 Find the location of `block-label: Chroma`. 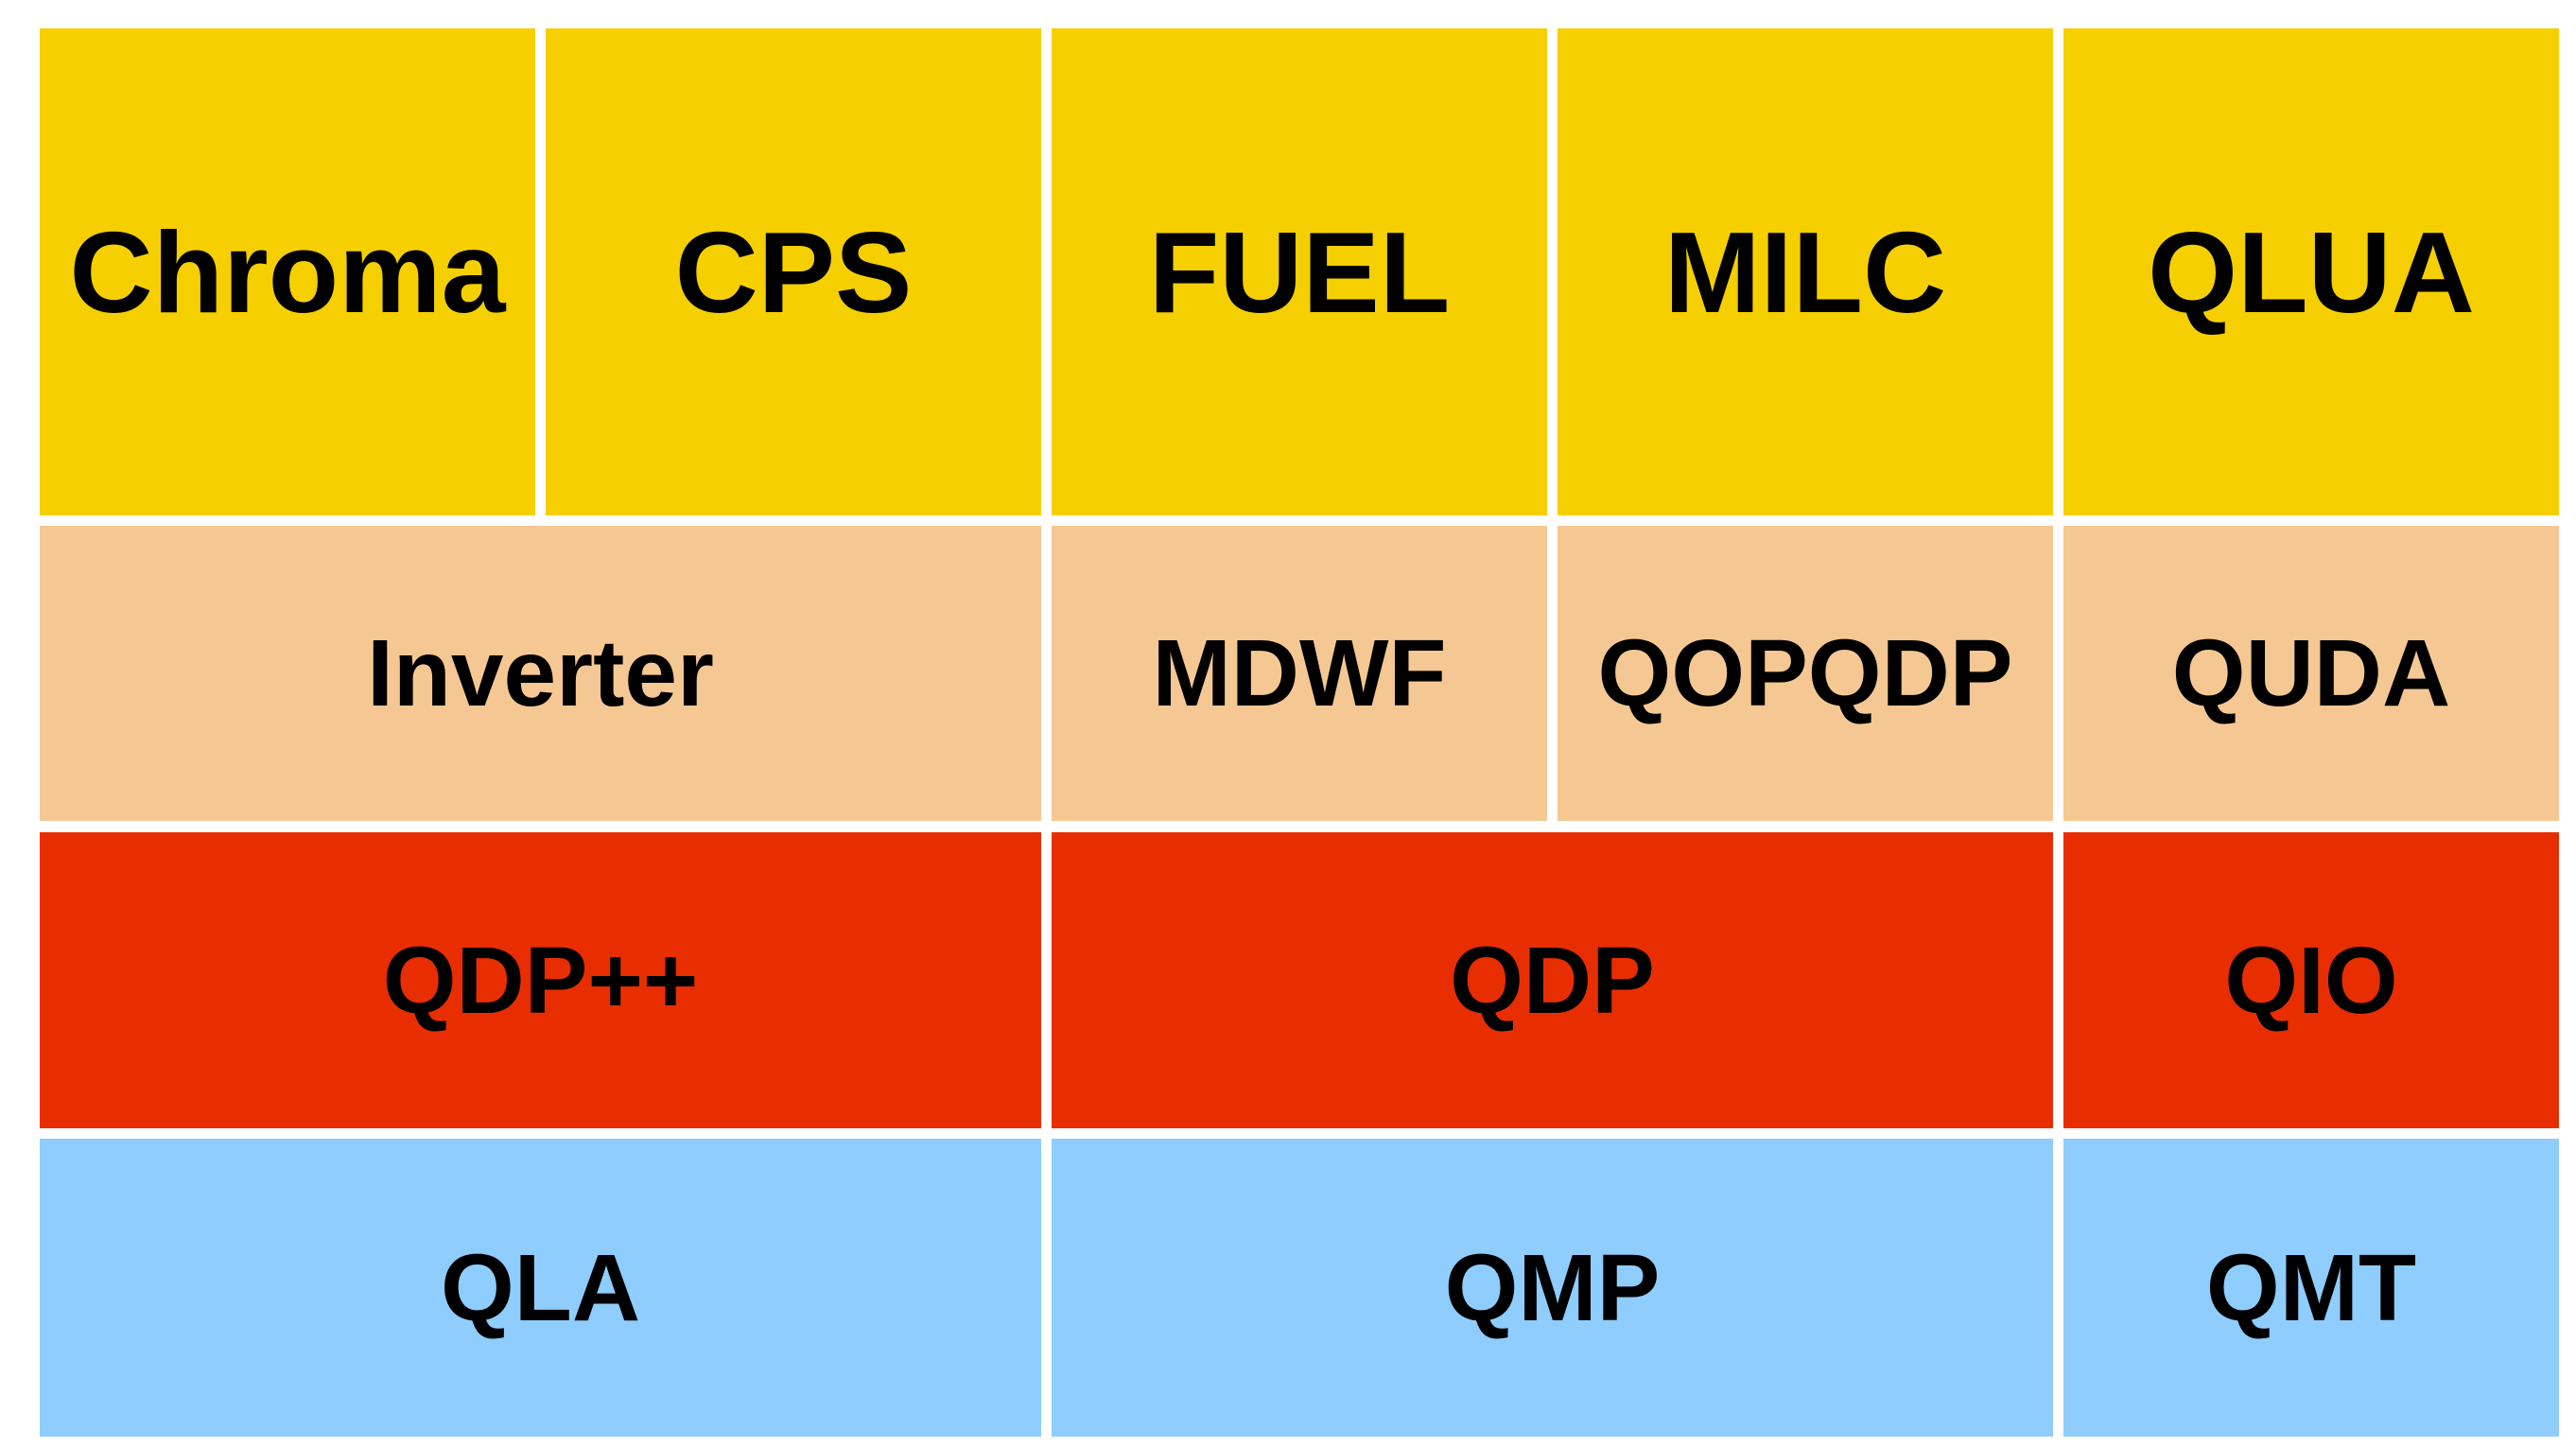

block-label: Chroma is located at coordinates (287, 272).